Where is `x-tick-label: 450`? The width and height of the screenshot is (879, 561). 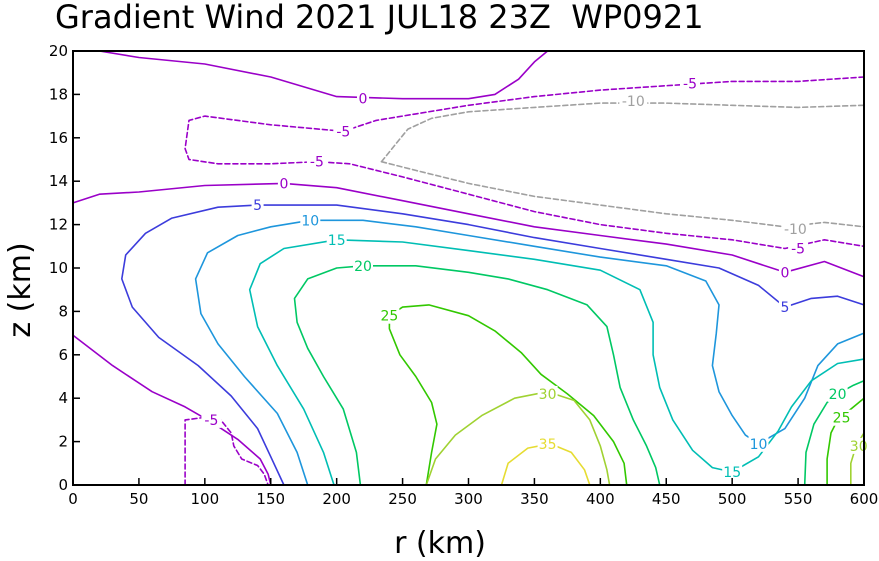 x-tick-label: 450 is located at coordinates (666, 499).